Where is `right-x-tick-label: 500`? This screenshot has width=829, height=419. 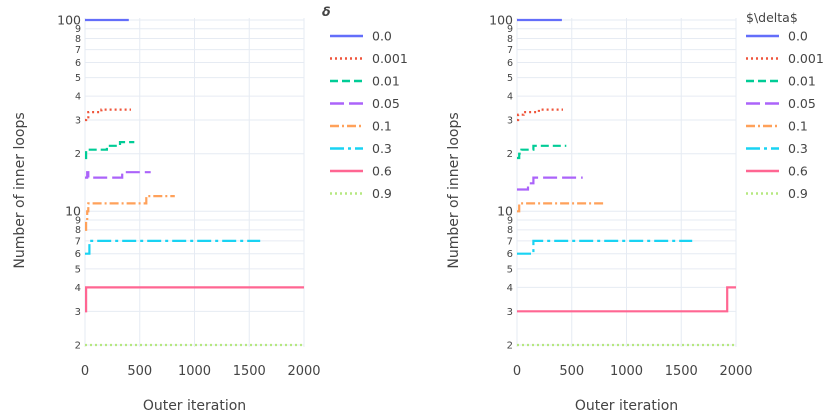 right-x-tick-label: 500 is located at coordinates (571, 371).